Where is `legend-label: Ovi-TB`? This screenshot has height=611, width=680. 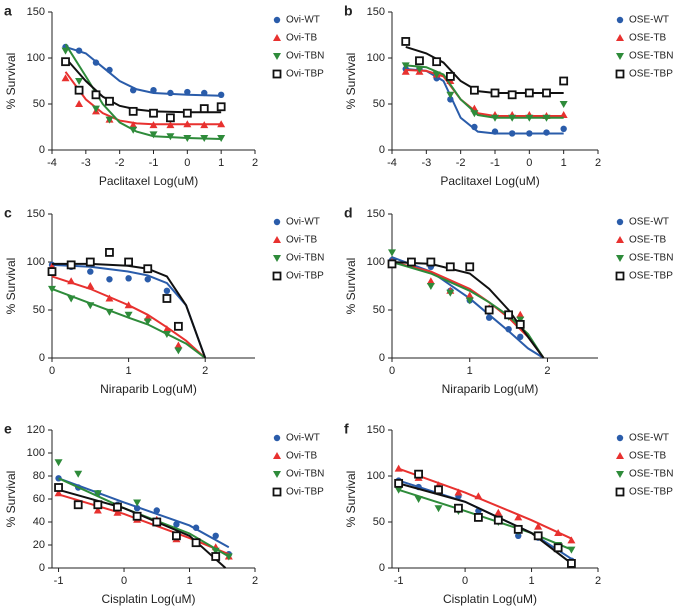 legend-label: Ovi-TB is located at coordinates (301, 38).